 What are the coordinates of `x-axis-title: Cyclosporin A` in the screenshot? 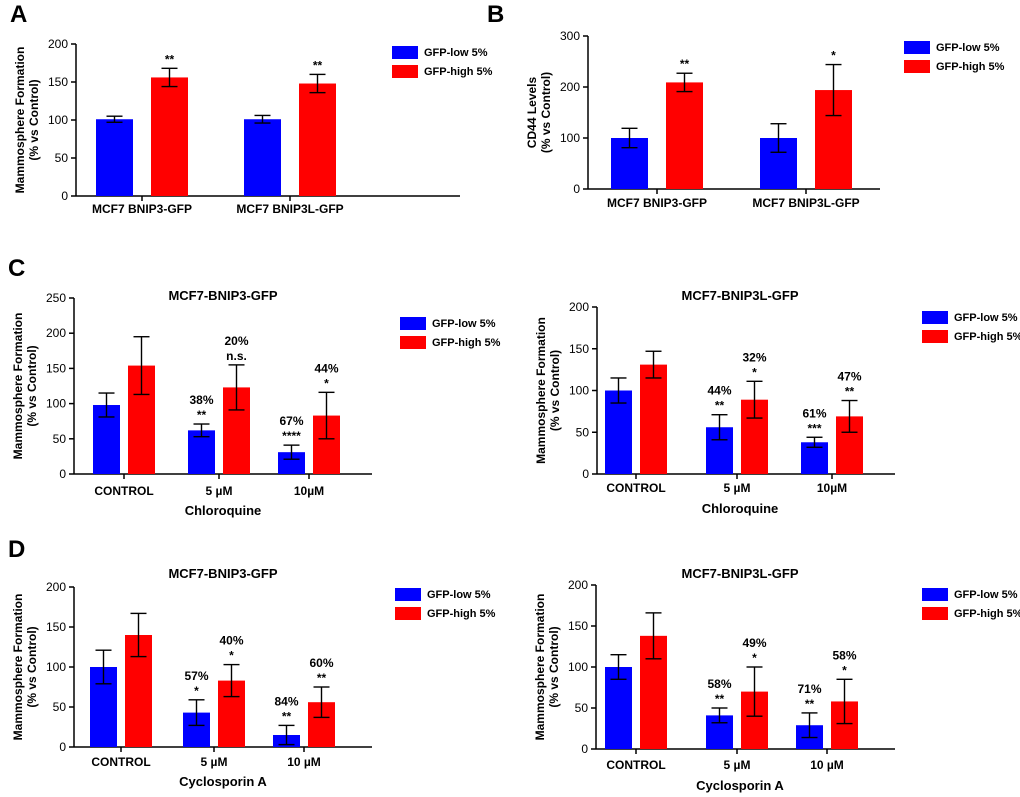 It's located at (223, 781).